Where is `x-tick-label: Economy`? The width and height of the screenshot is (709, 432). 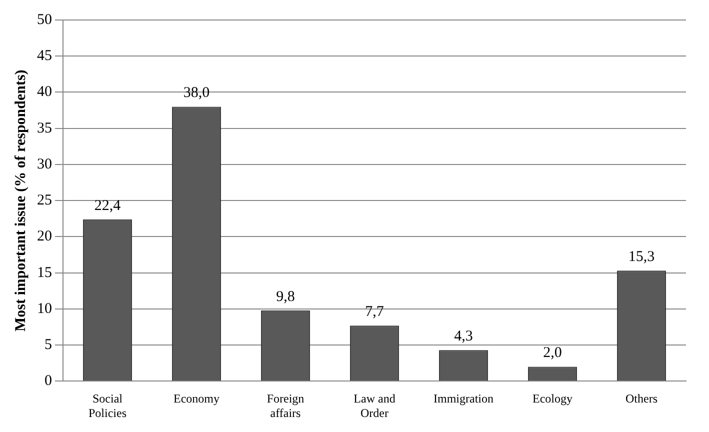
x-tick-label: Economy is located at coordinates (197, 399).